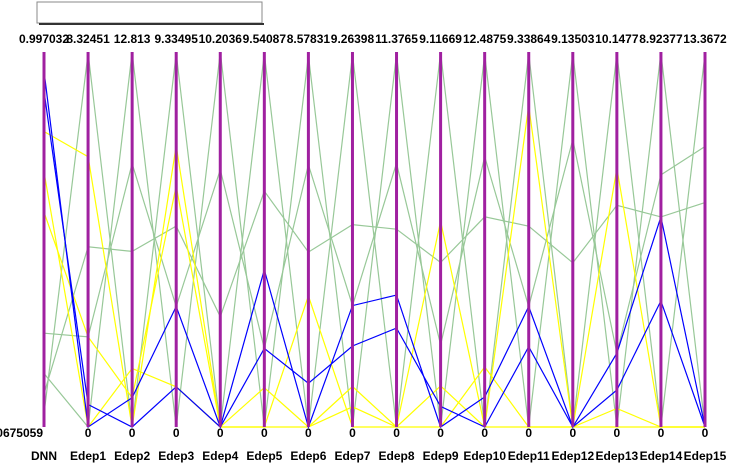 The image size is (748, 476). I want to click on axis-max-label: 12.813, so click(132, 39).